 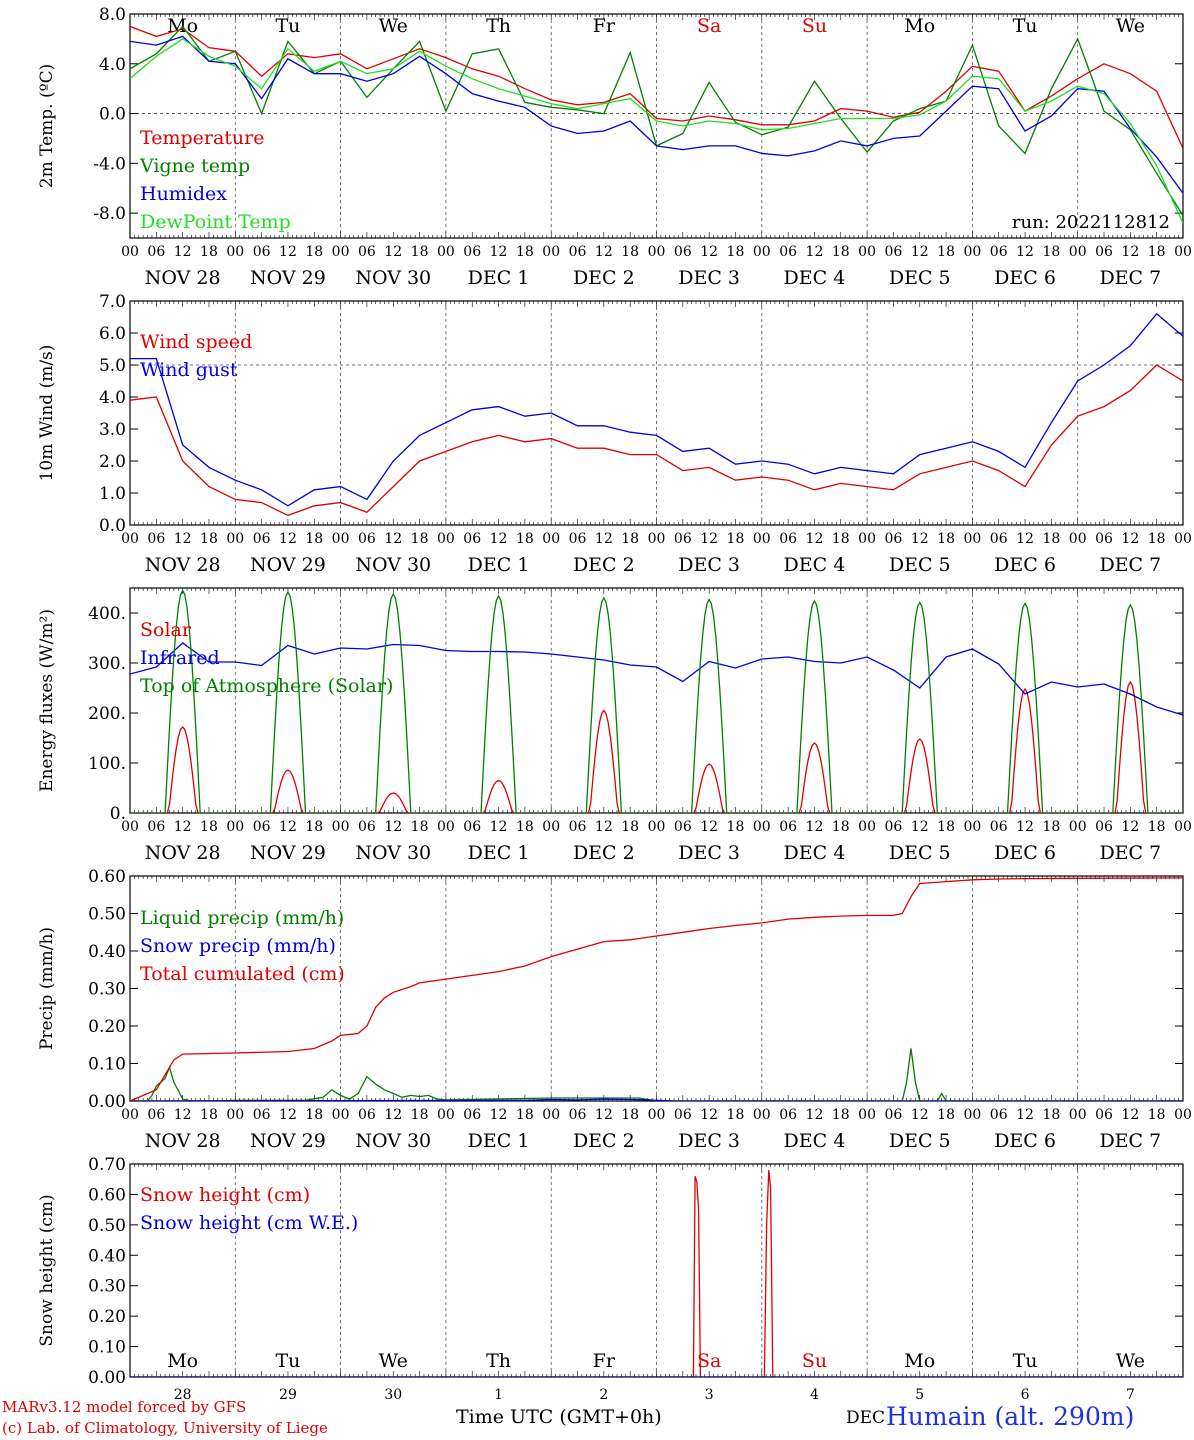 What do you see at coordinates (393, 26) in the screenshot?
I see `weekday-label: We` at bounding box center [393, 26].